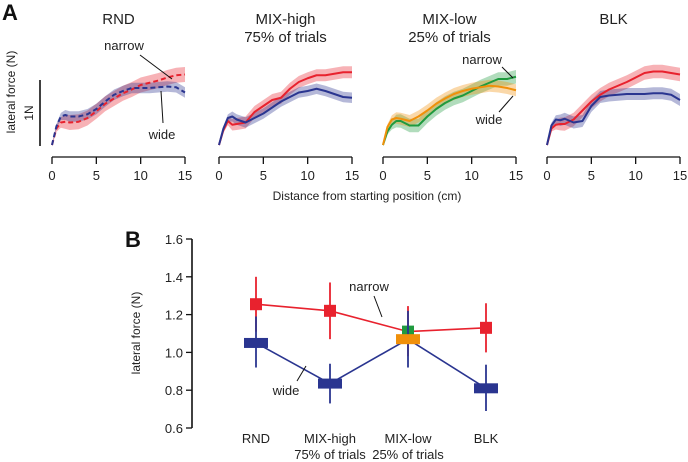  I want to click on panel-a-ylabel: lateral force (N), so click(11, 92).